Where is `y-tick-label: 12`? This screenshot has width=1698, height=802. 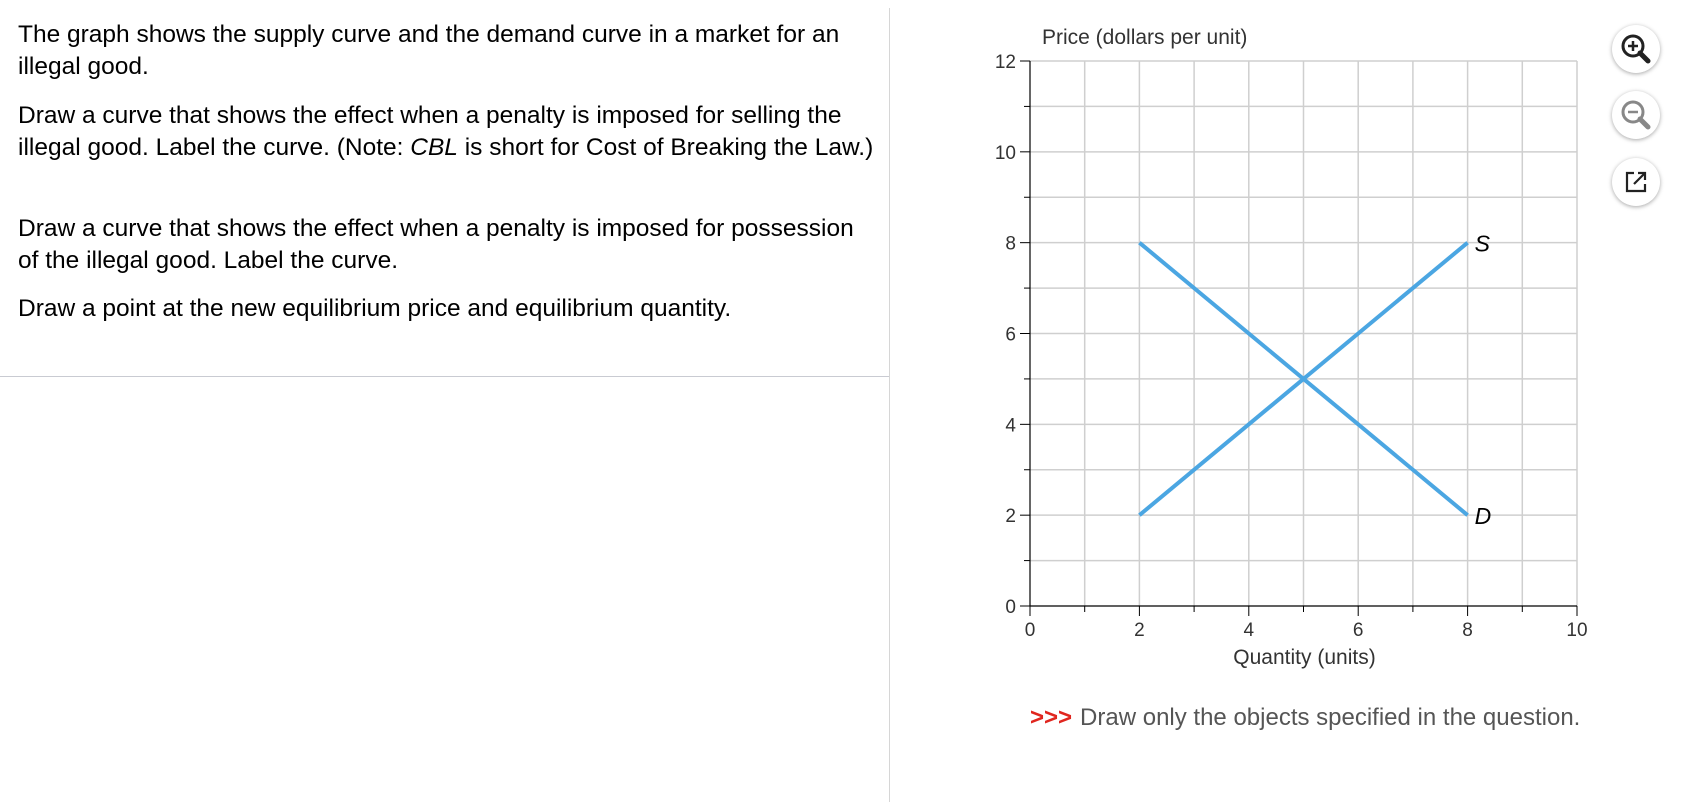
y-tick-label: 12 is located at coordinates (1005, 62).